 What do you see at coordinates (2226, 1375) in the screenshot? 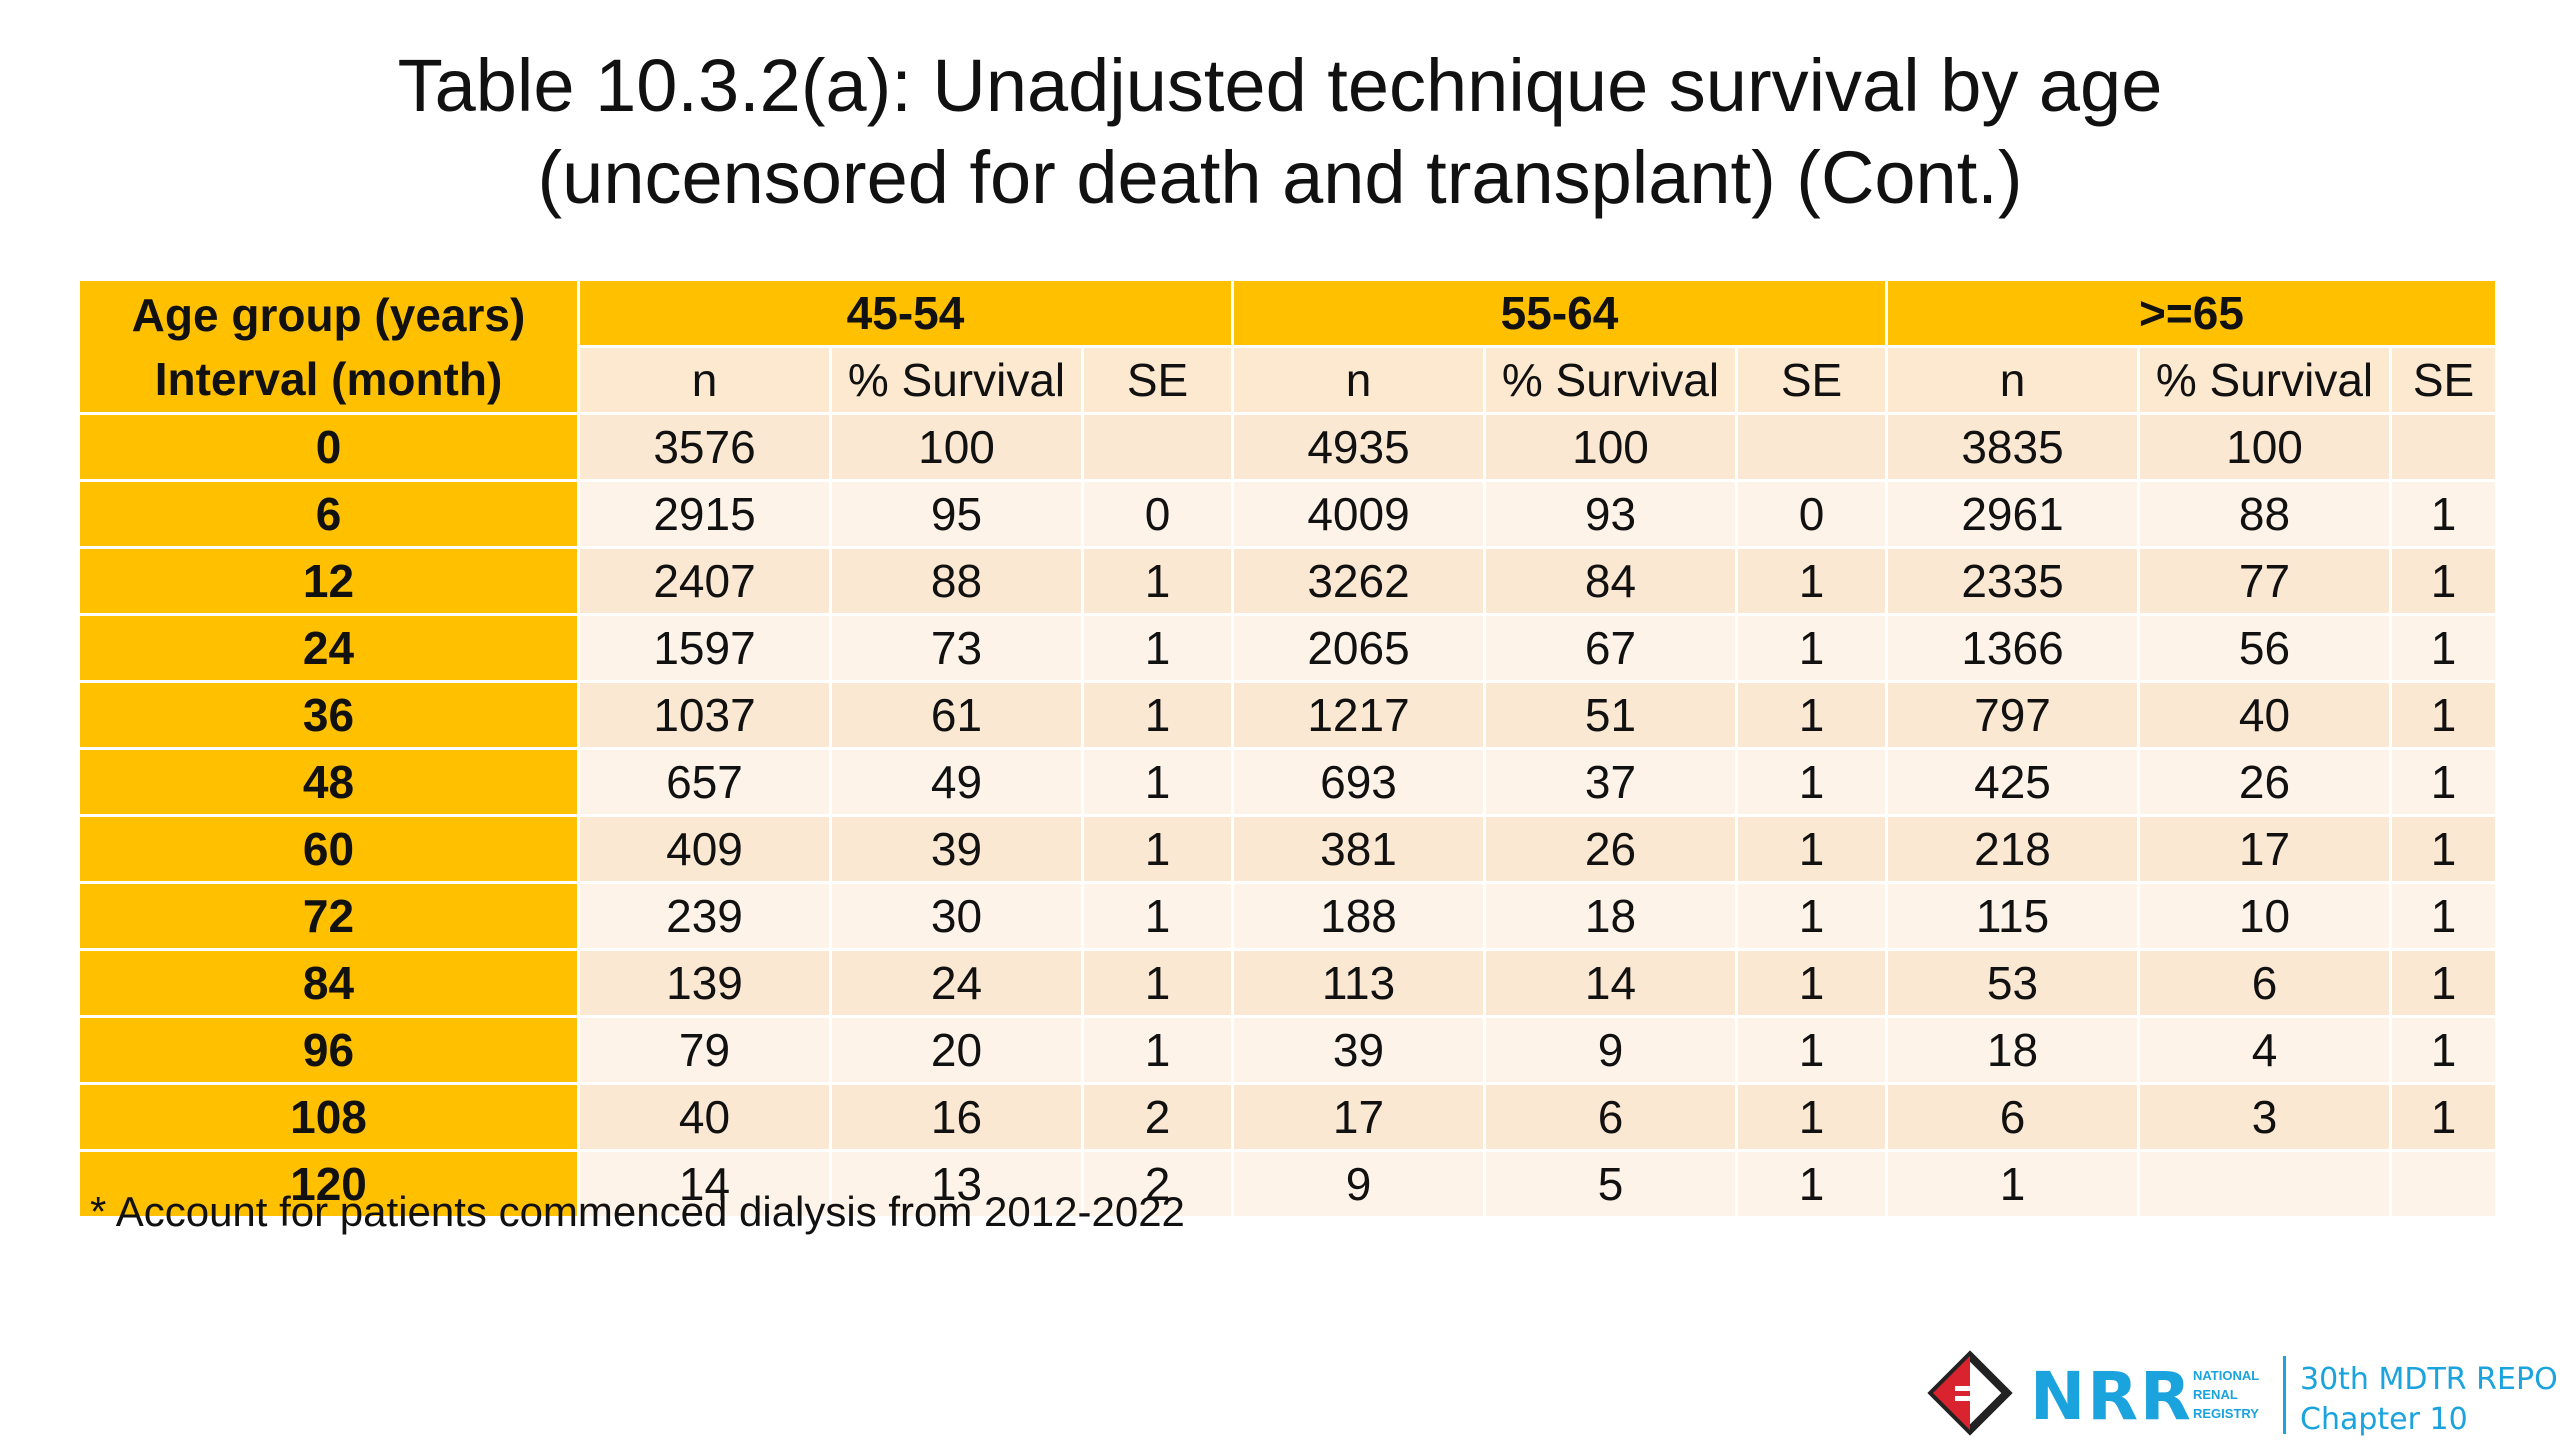
I see `logo-subtext-line: NATIONAL` at bounding box center [2226, 1375].